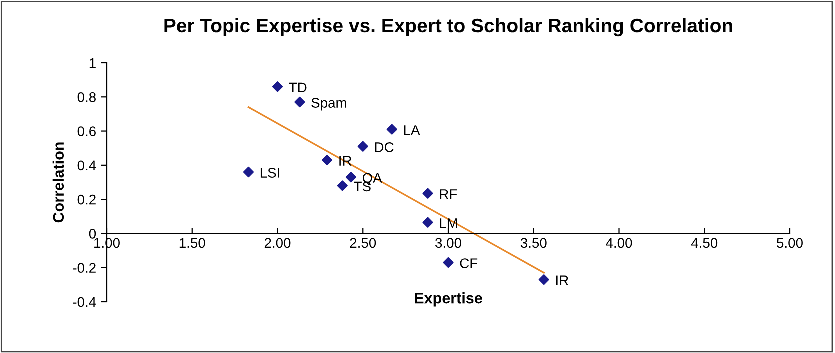 The width and height of the screenshot is (835, 353). What do you see at coordinates (277, 243) in the screenshot?
I see `x-tick-label: 2.00` at bounding box center [277, 243].